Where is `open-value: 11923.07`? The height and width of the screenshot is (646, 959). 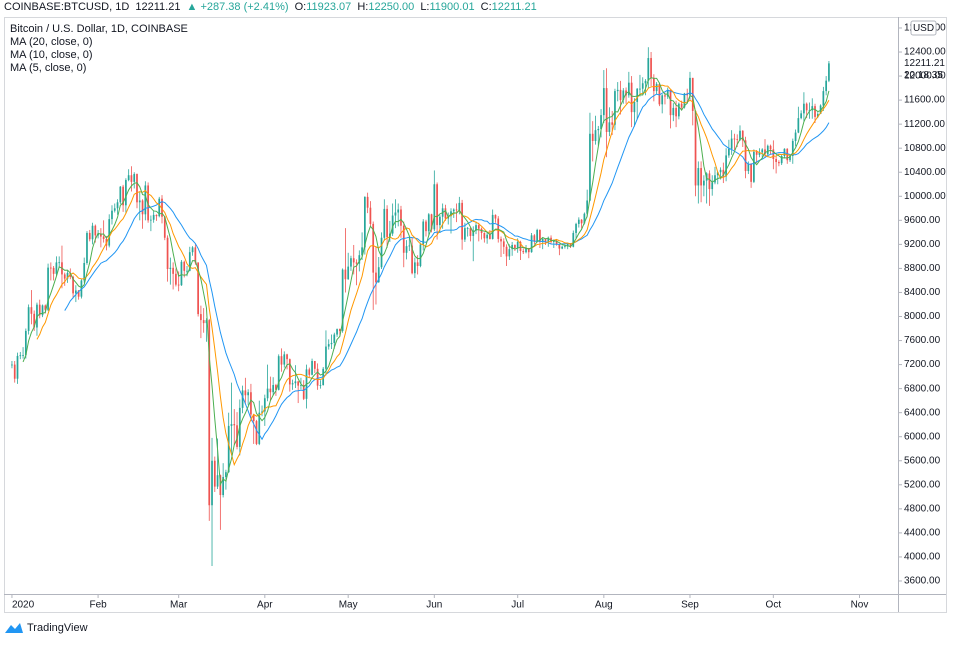 open-value: 11923.07 is located at coordinates (329, 7).